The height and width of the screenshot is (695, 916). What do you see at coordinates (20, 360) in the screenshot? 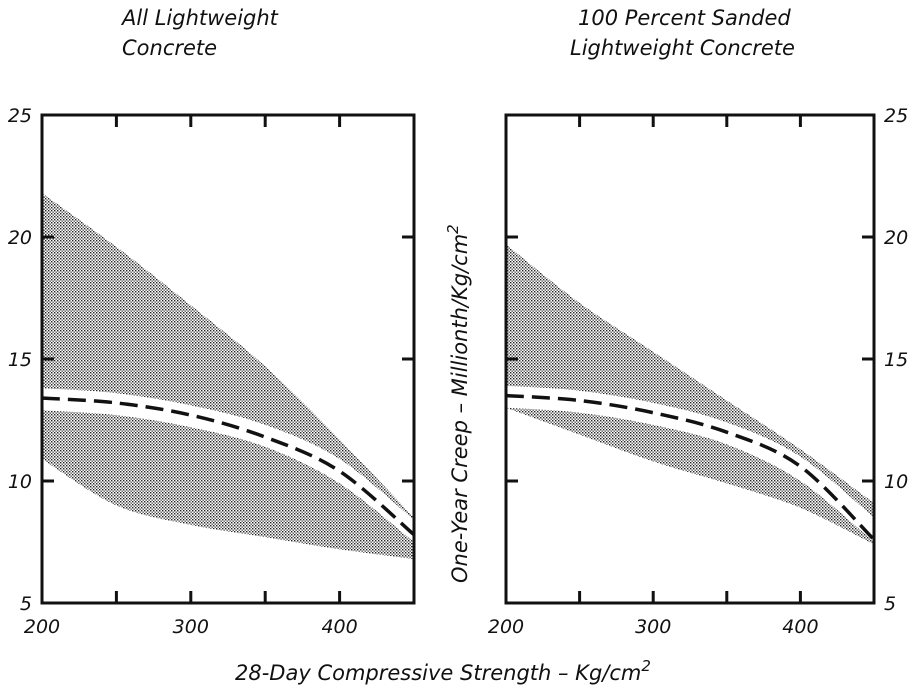
I see `left-y-tick-label-15: 15` at bounding box center [20, 360].